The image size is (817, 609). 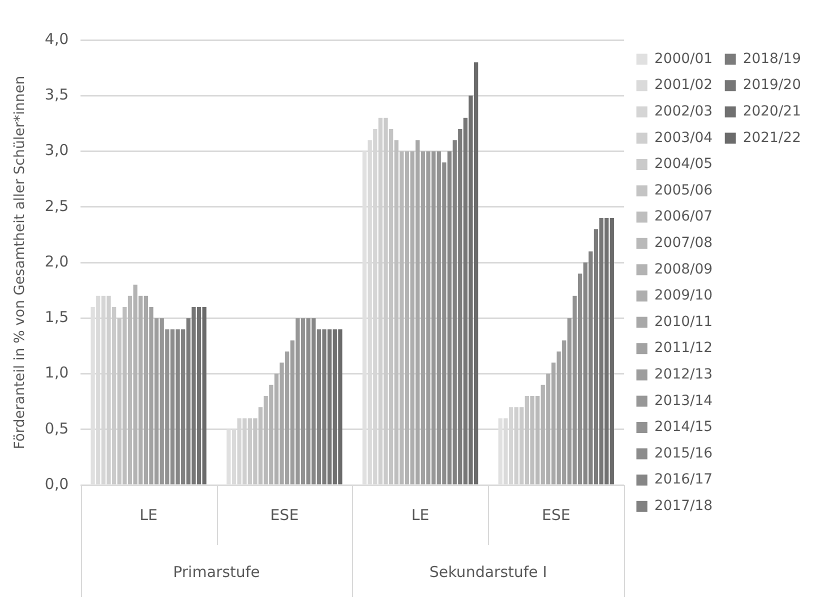 What do you see at coordinates (56, 39) in the screenshot?
I see `y-tick-label: 4,0` at bounding box center [56, 39].